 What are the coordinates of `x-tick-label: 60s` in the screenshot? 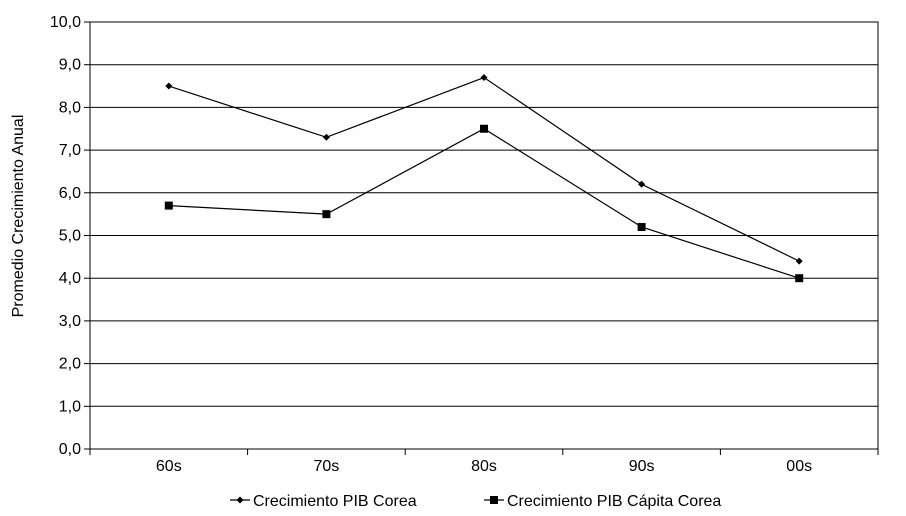 It's located at (169, 466).